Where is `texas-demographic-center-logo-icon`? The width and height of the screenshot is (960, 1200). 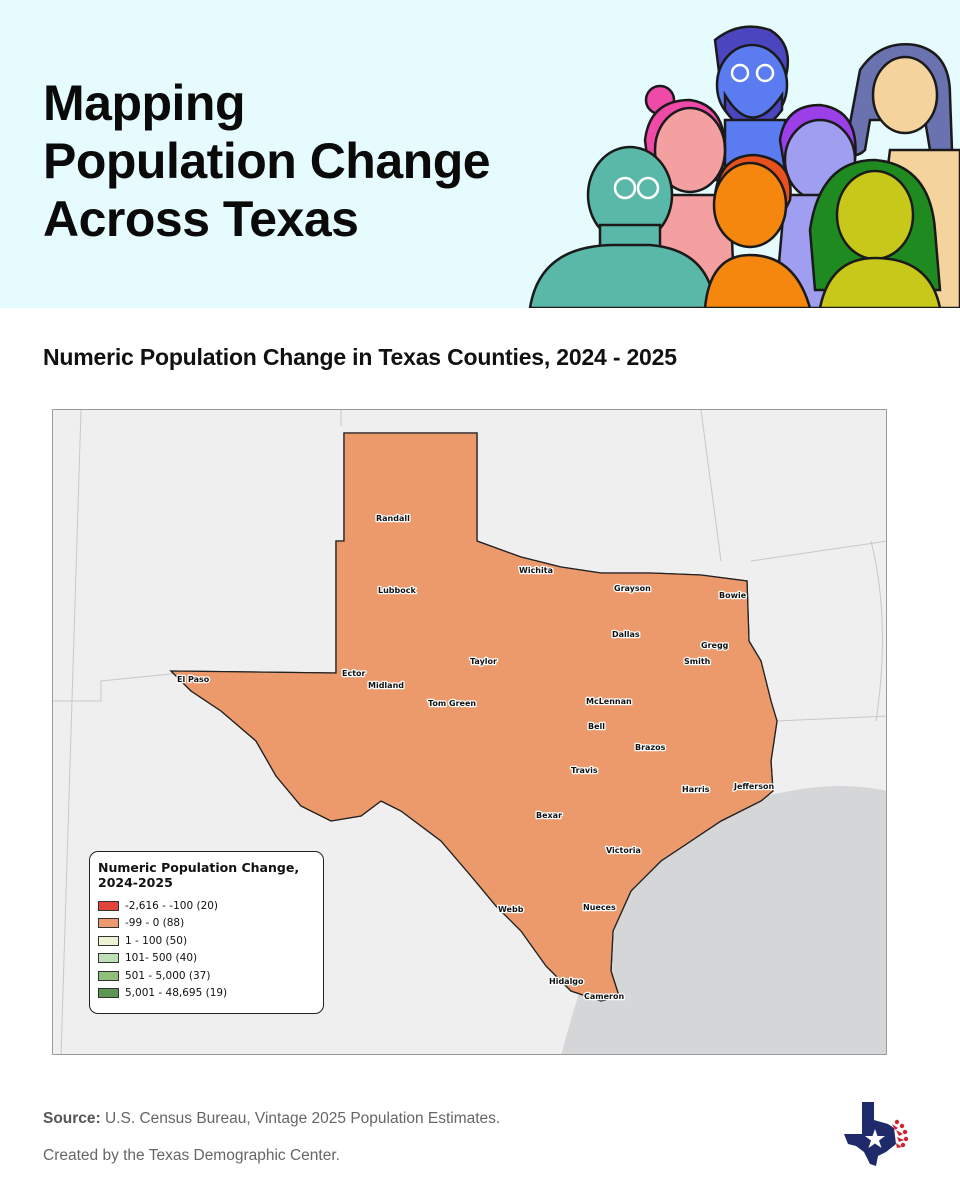 texas-demographic-center-logo-icon is located at coordinates (876, 1134).